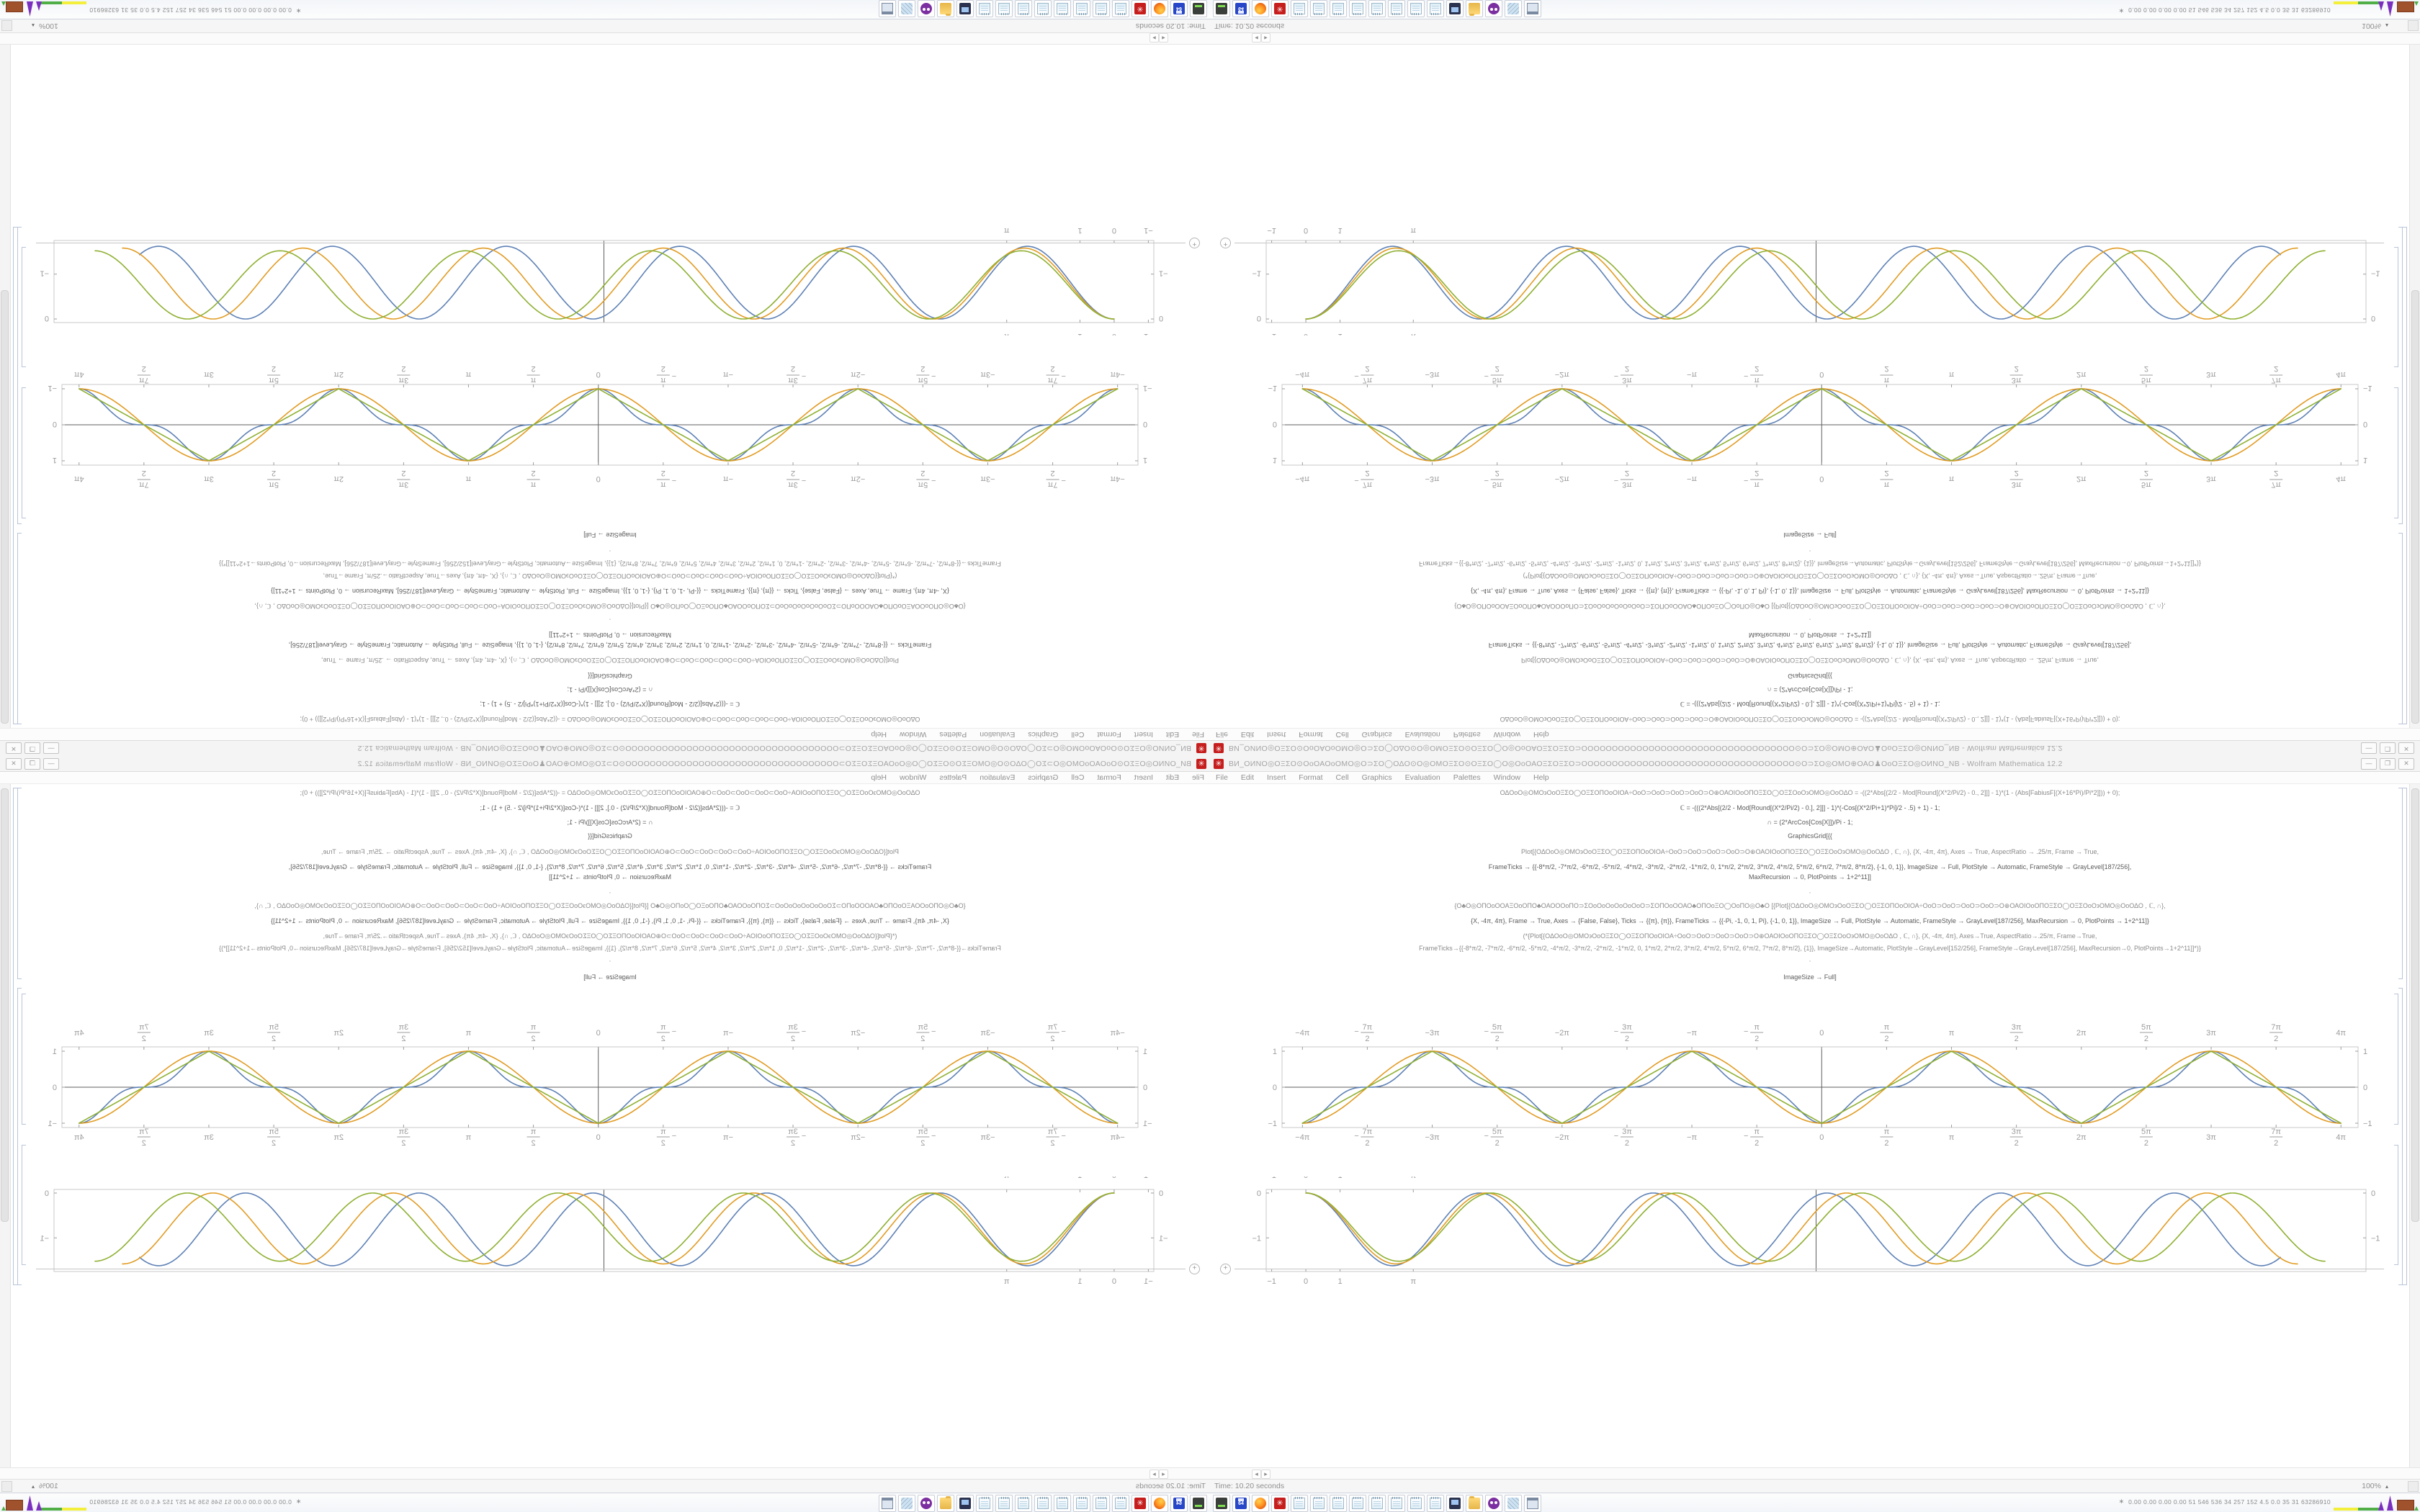 The image size is (2420, 1512). I want to click on taskbar-button-firefox, so click(1159, 8).